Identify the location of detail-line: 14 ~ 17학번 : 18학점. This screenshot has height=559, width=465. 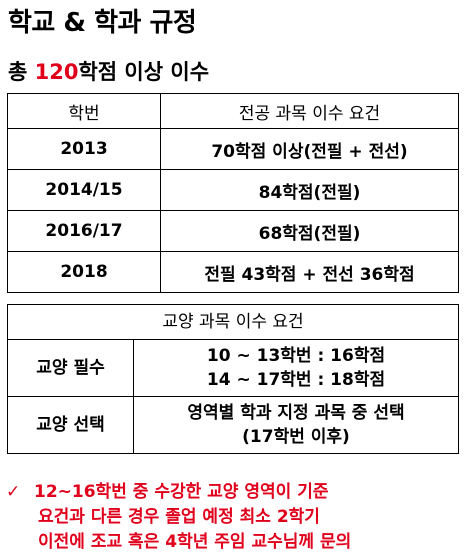
(296, 380).